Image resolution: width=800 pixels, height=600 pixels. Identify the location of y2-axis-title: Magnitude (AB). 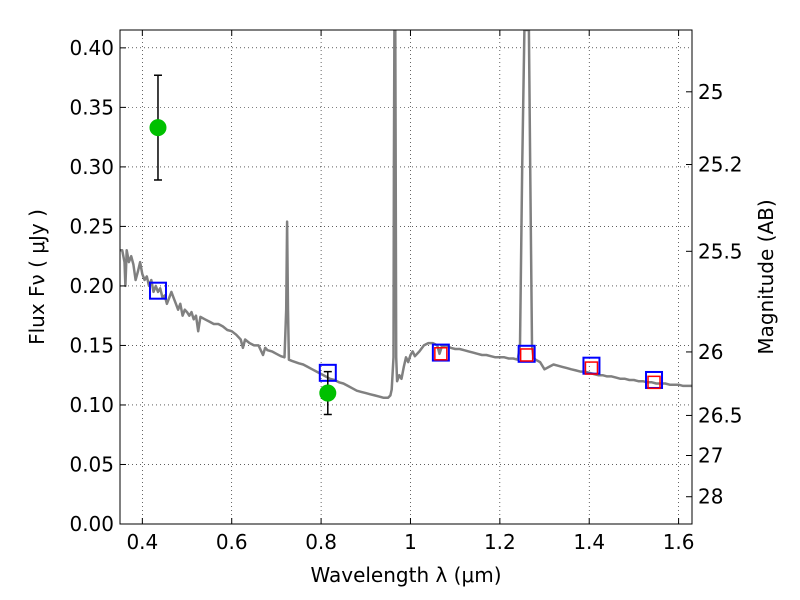
(766, 276).